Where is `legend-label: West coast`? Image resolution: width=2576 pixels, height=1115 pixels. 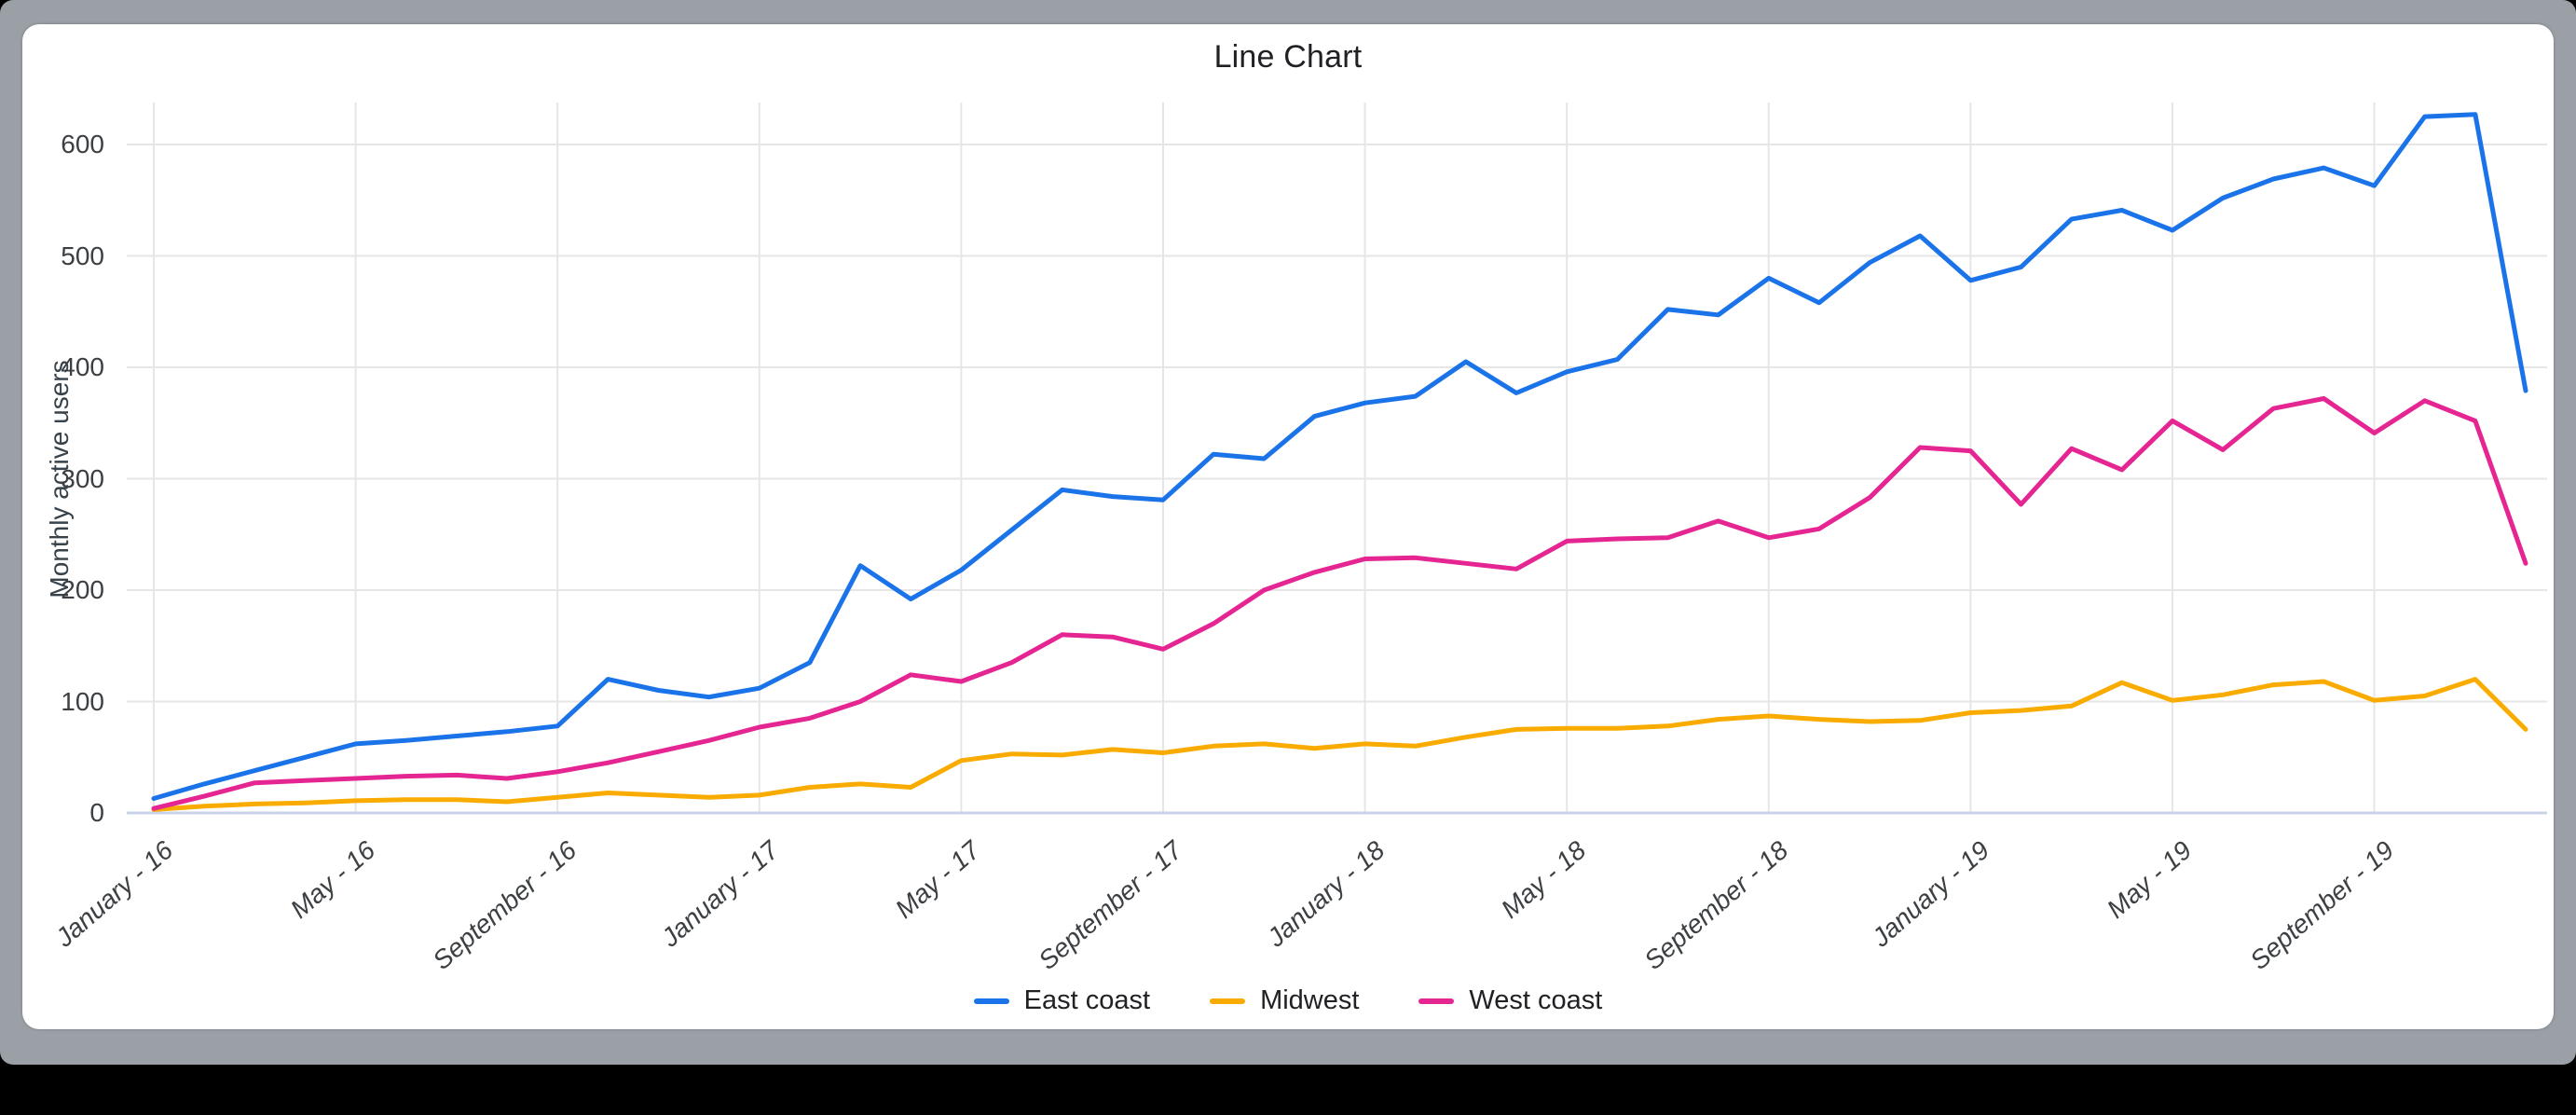
legend-label: West coast is located at coordinates (1536, 1000).